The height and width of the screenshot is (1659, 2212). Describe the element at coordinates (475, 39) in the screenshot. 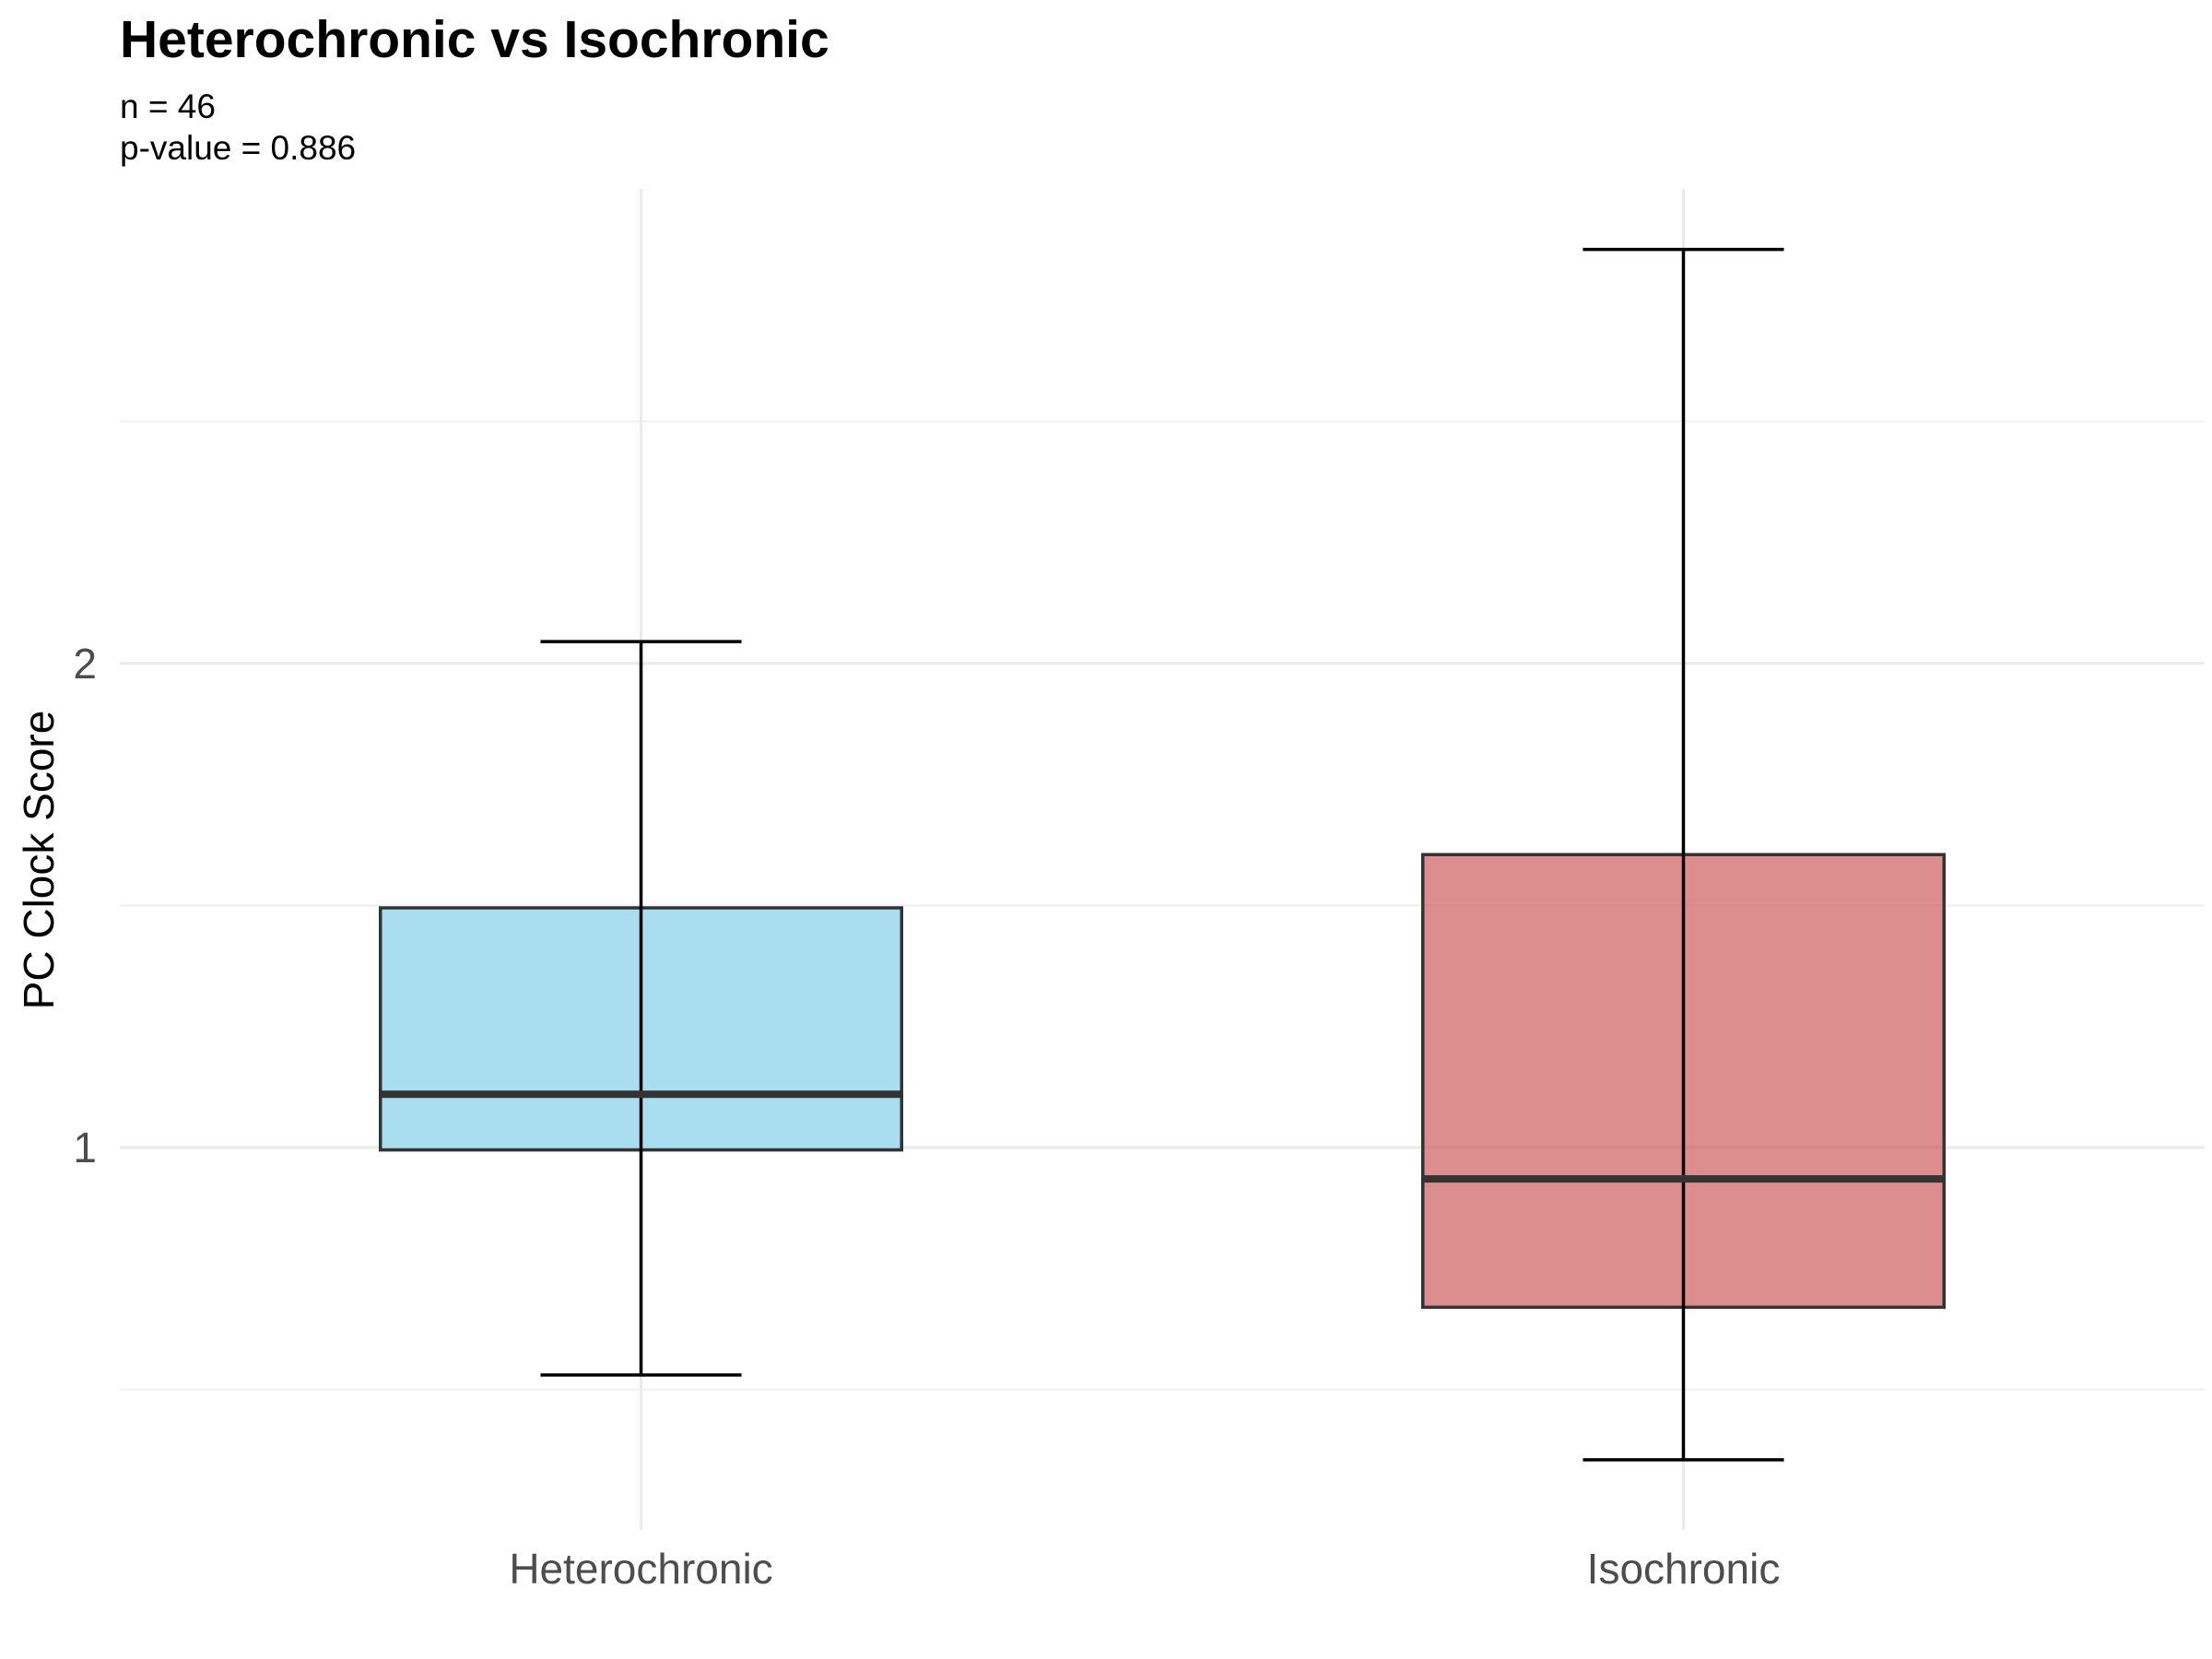

I see `chart-title: Heterochronic vs Isochronic` at that location.